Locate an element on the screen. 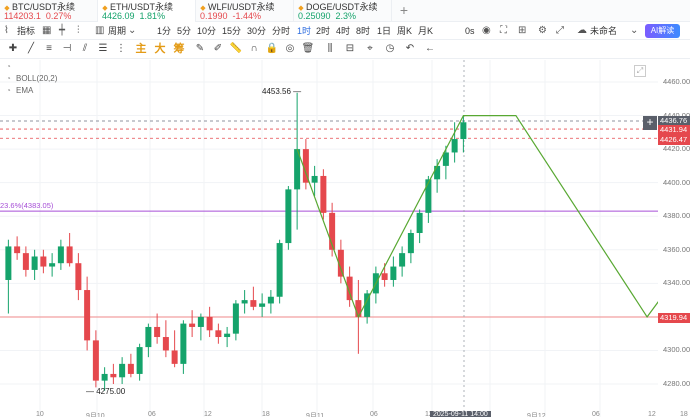 Image resolution: width=690 pixels, height=417 pixels. plus-icon: + is located at coordinates (404, 10).